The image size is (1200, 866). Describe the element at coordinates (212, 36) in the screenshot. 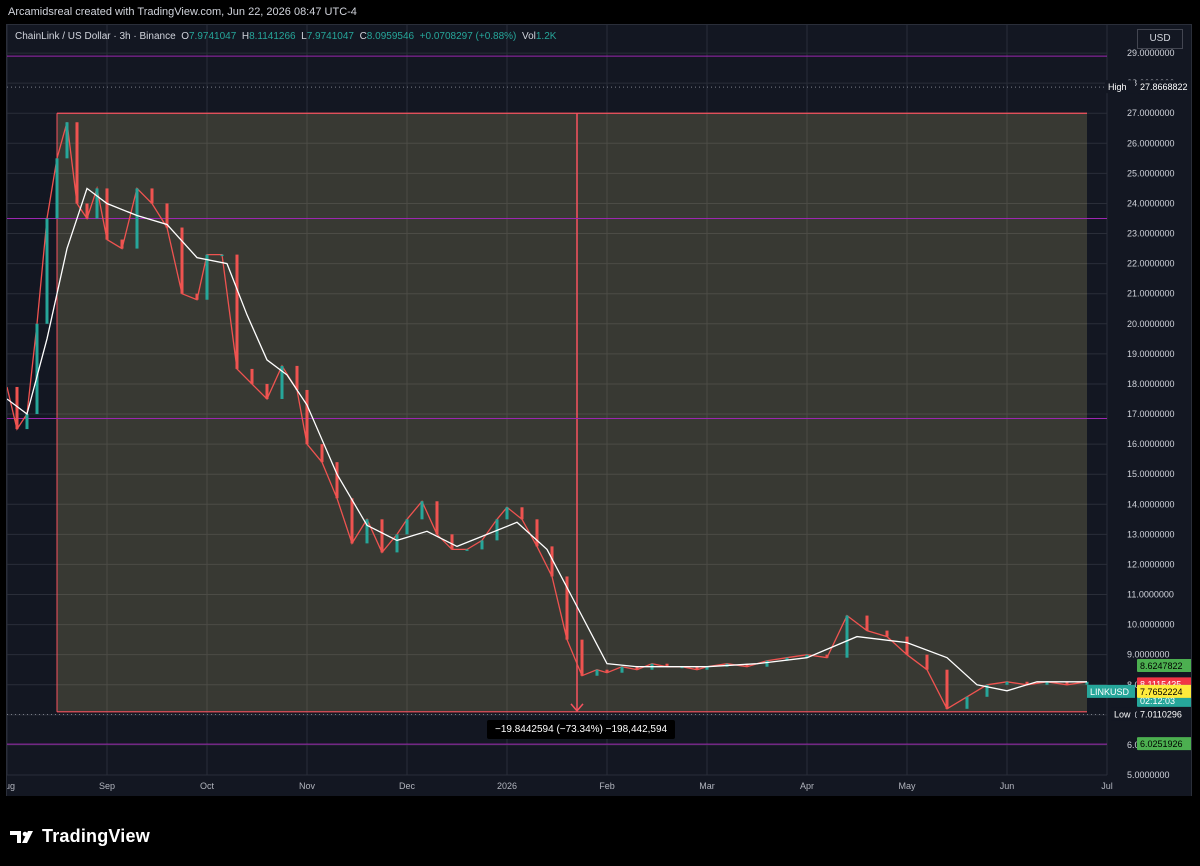

I see `open-value: 7.9741047` at that location.